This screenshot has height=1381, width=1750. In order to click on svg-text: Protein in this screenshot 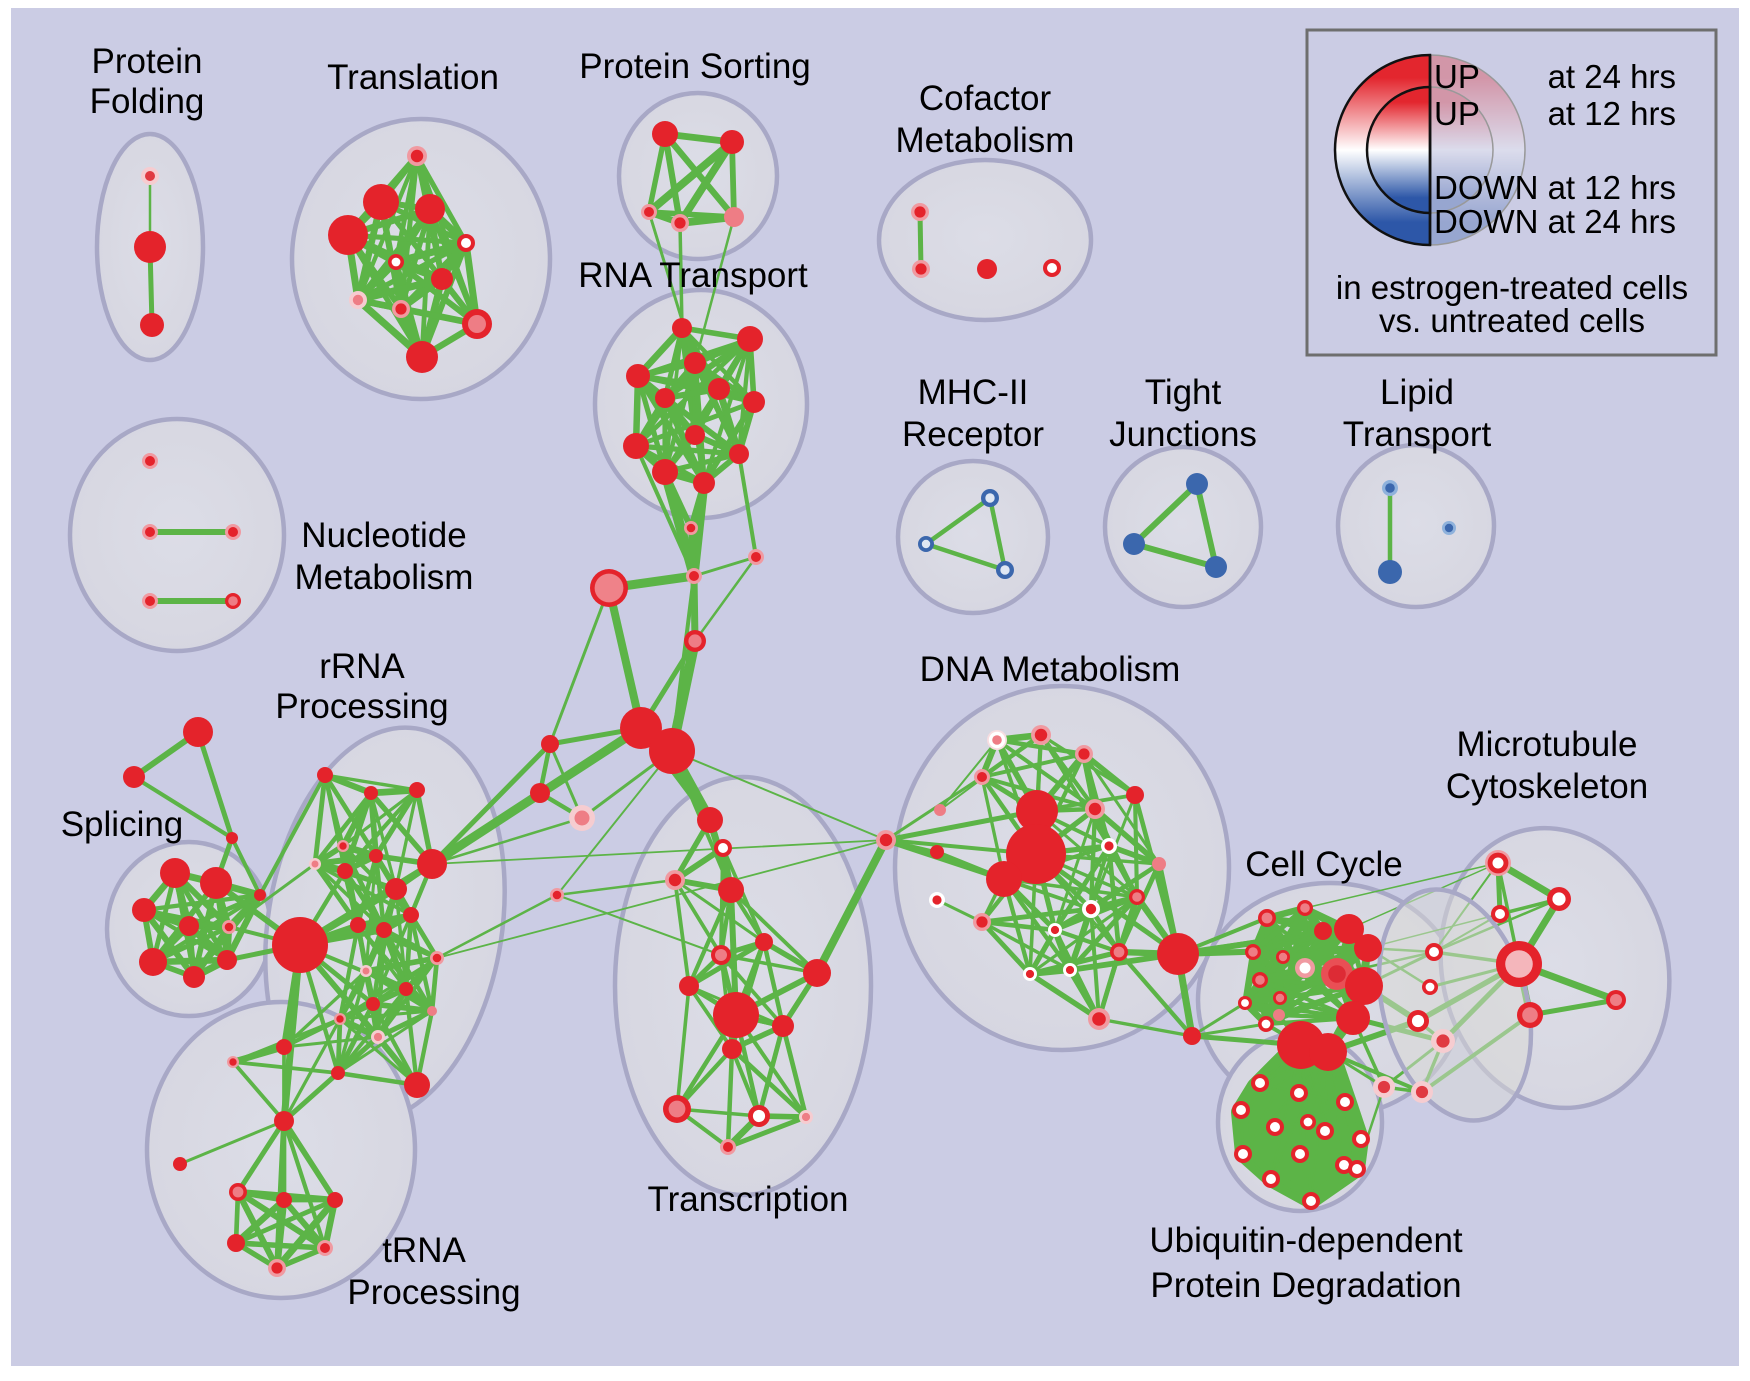, I will do `click(147, 61)`.